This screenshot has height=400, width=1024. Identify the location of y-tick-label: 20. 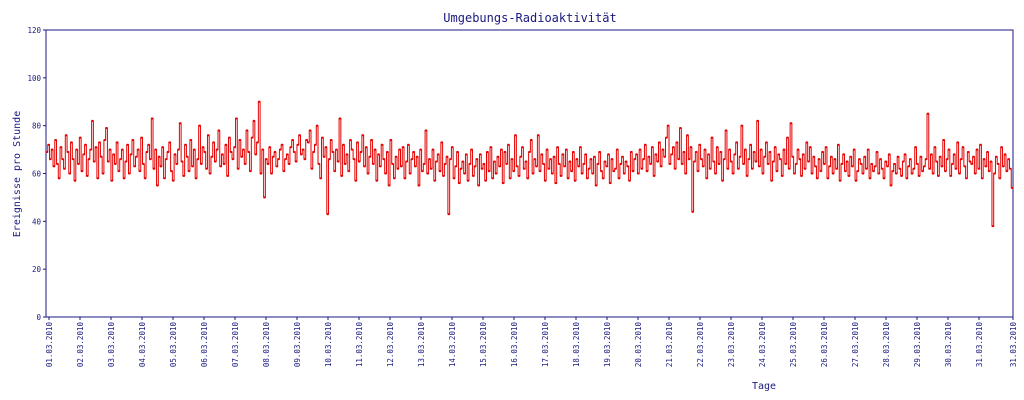
(37, 269).